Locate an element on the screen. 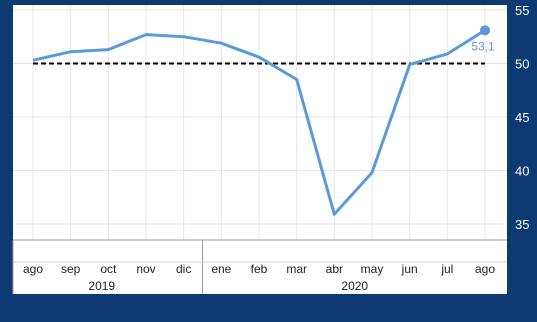 Image resolution: width=537 pixels, height=322 pixels. x-tick-label-4: dic is located at coordinates (183, 269).